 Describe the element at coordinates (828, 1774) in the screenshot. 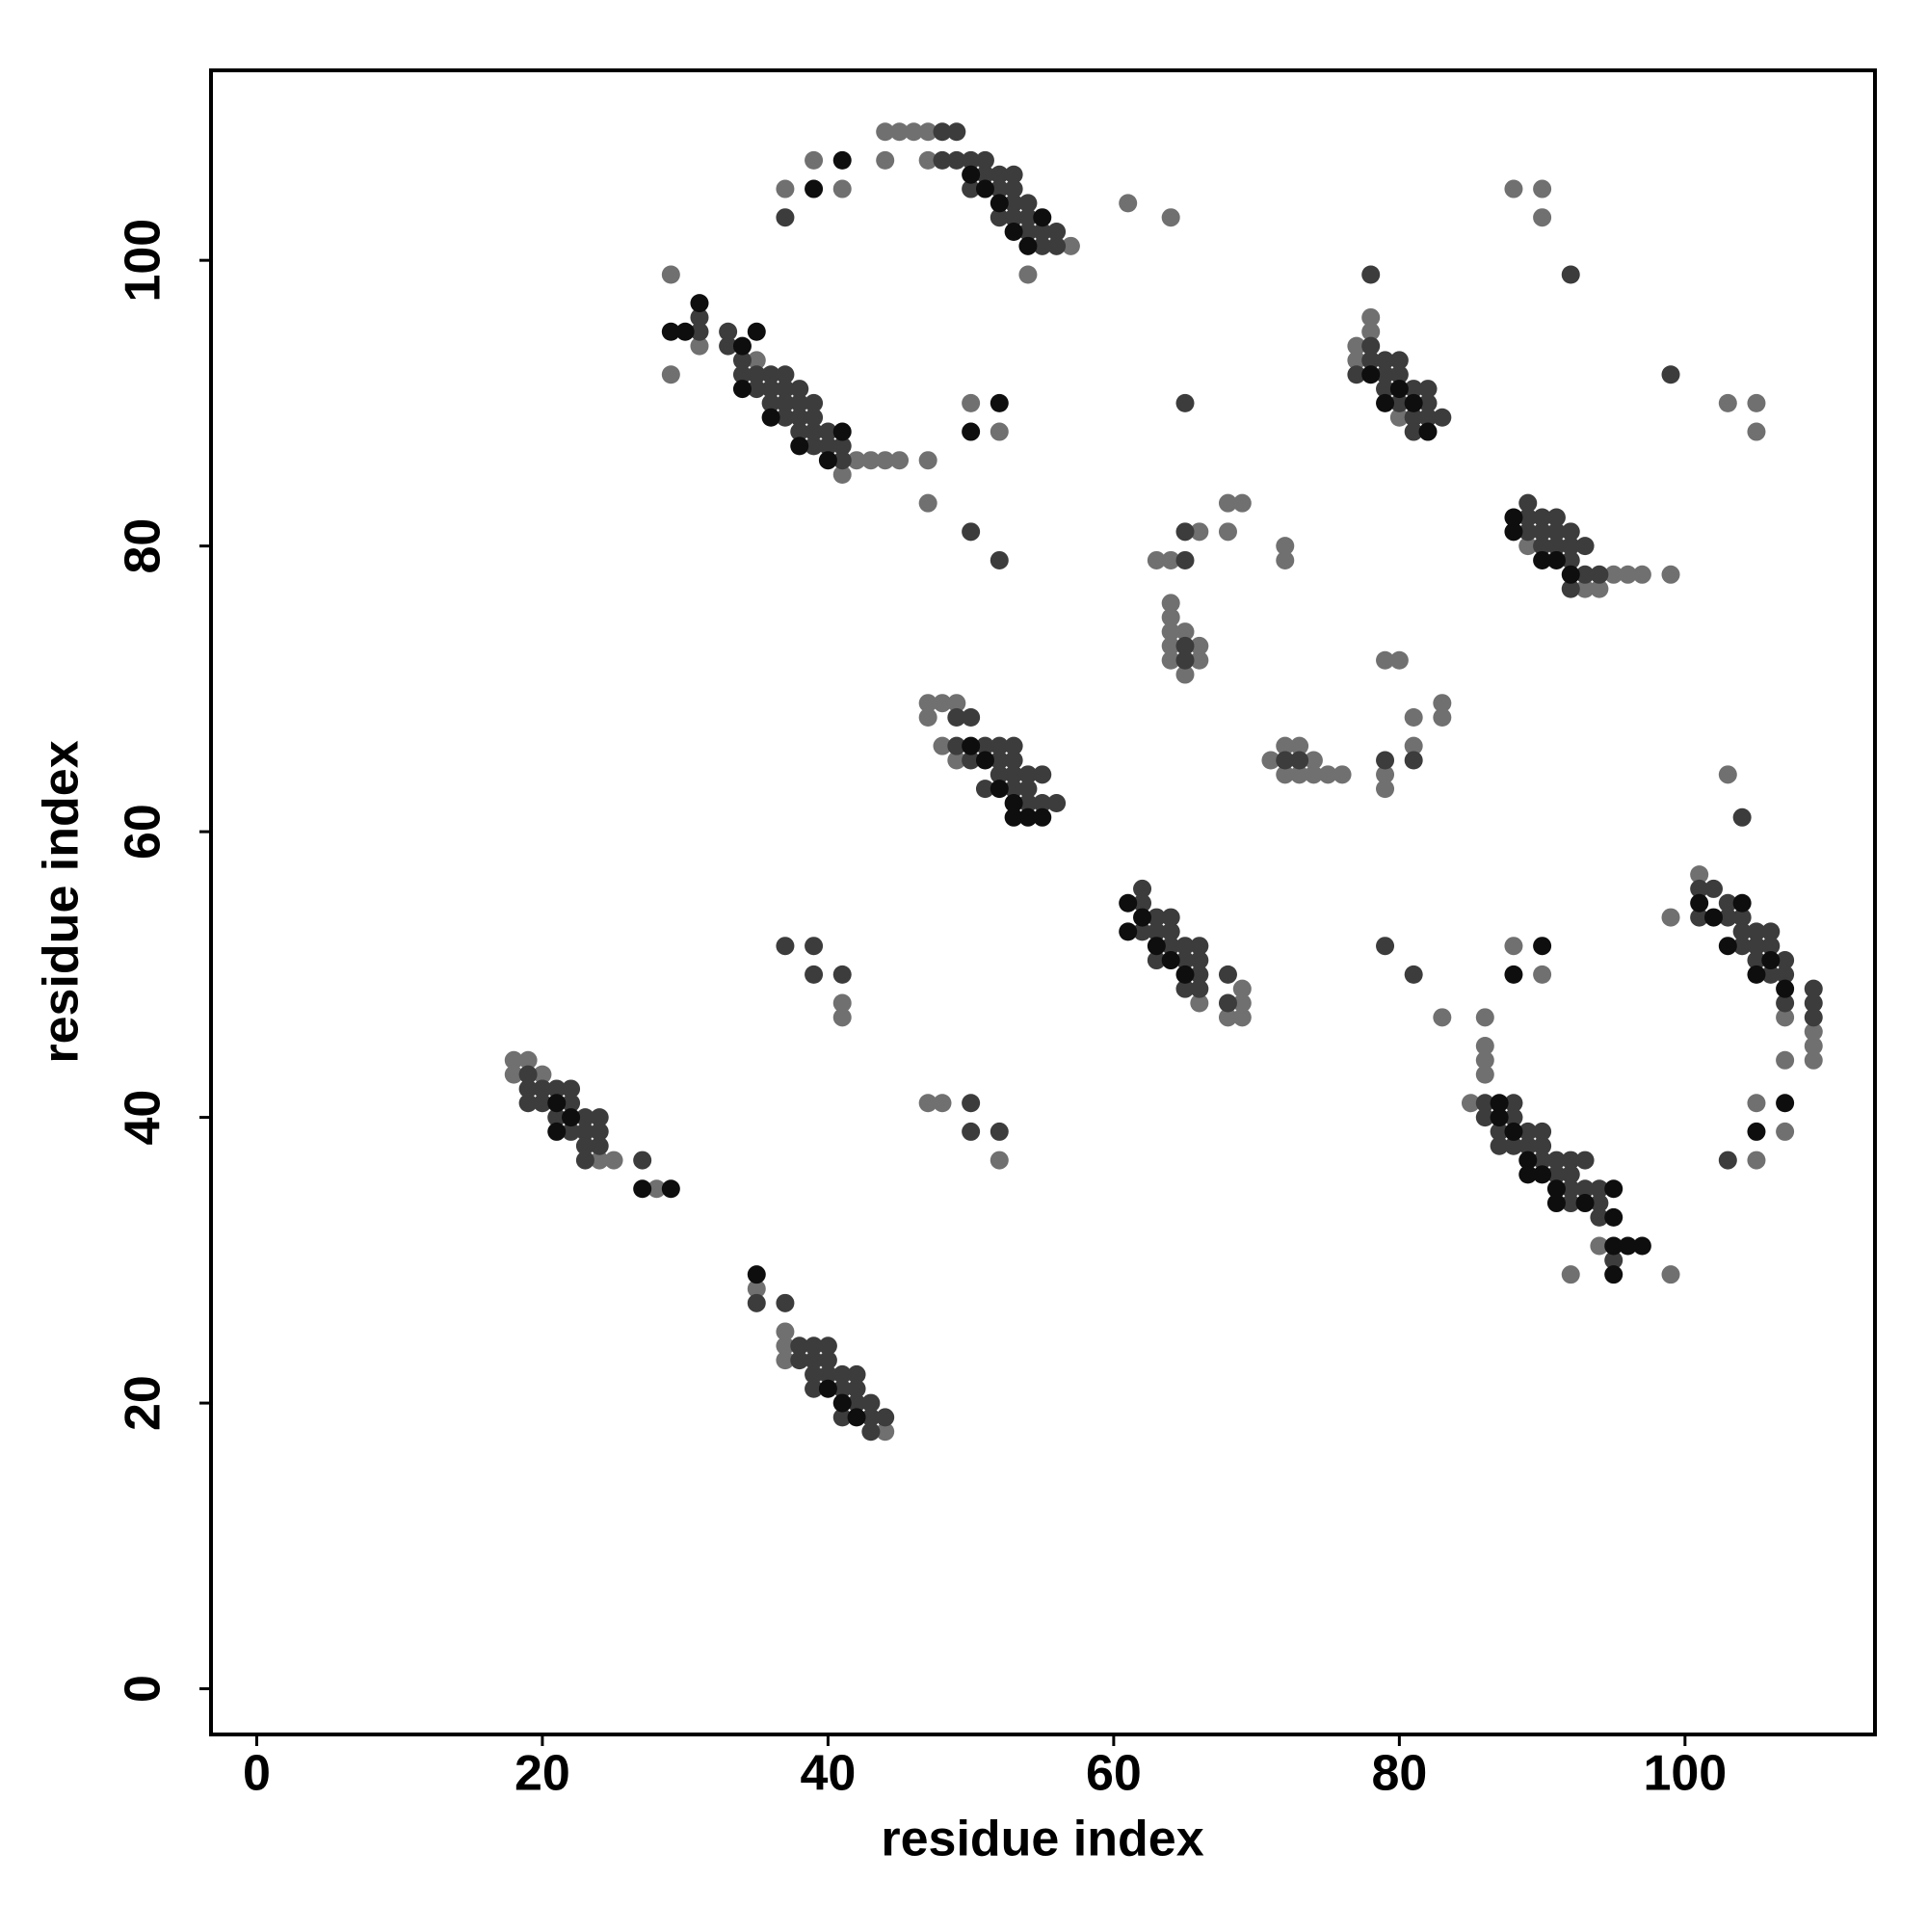

I see `x-tick-label: 40` at that location.